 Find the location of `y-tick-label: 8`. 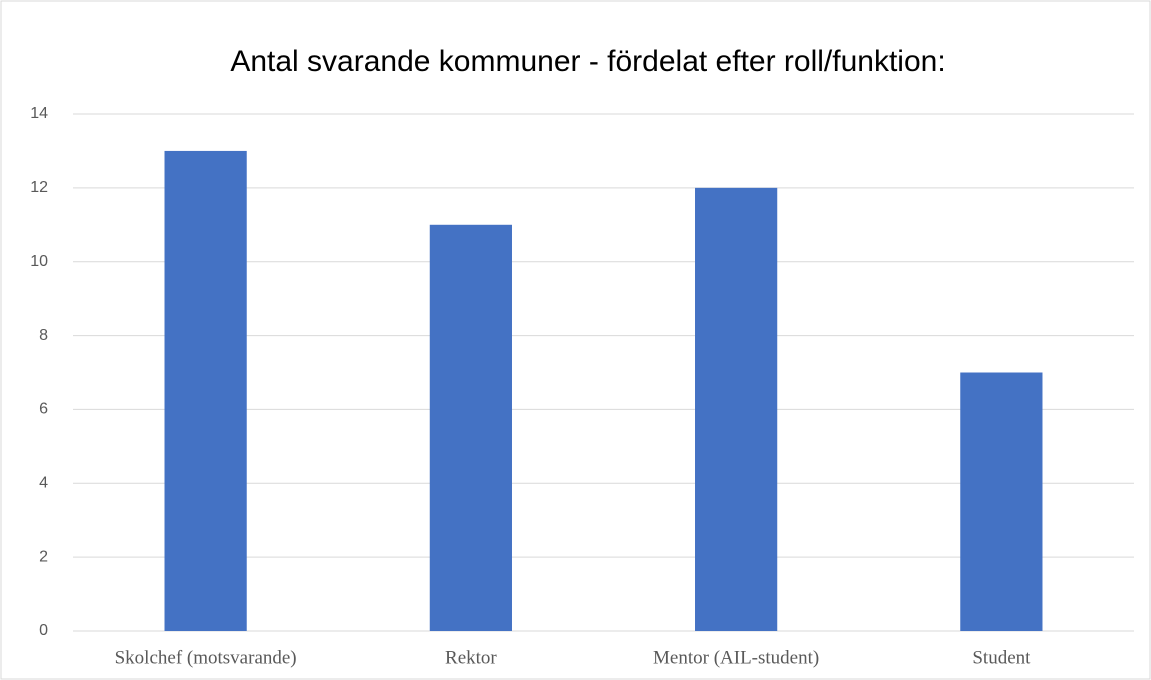

y-tick-label: 8 is located at coordinates (43, 335).